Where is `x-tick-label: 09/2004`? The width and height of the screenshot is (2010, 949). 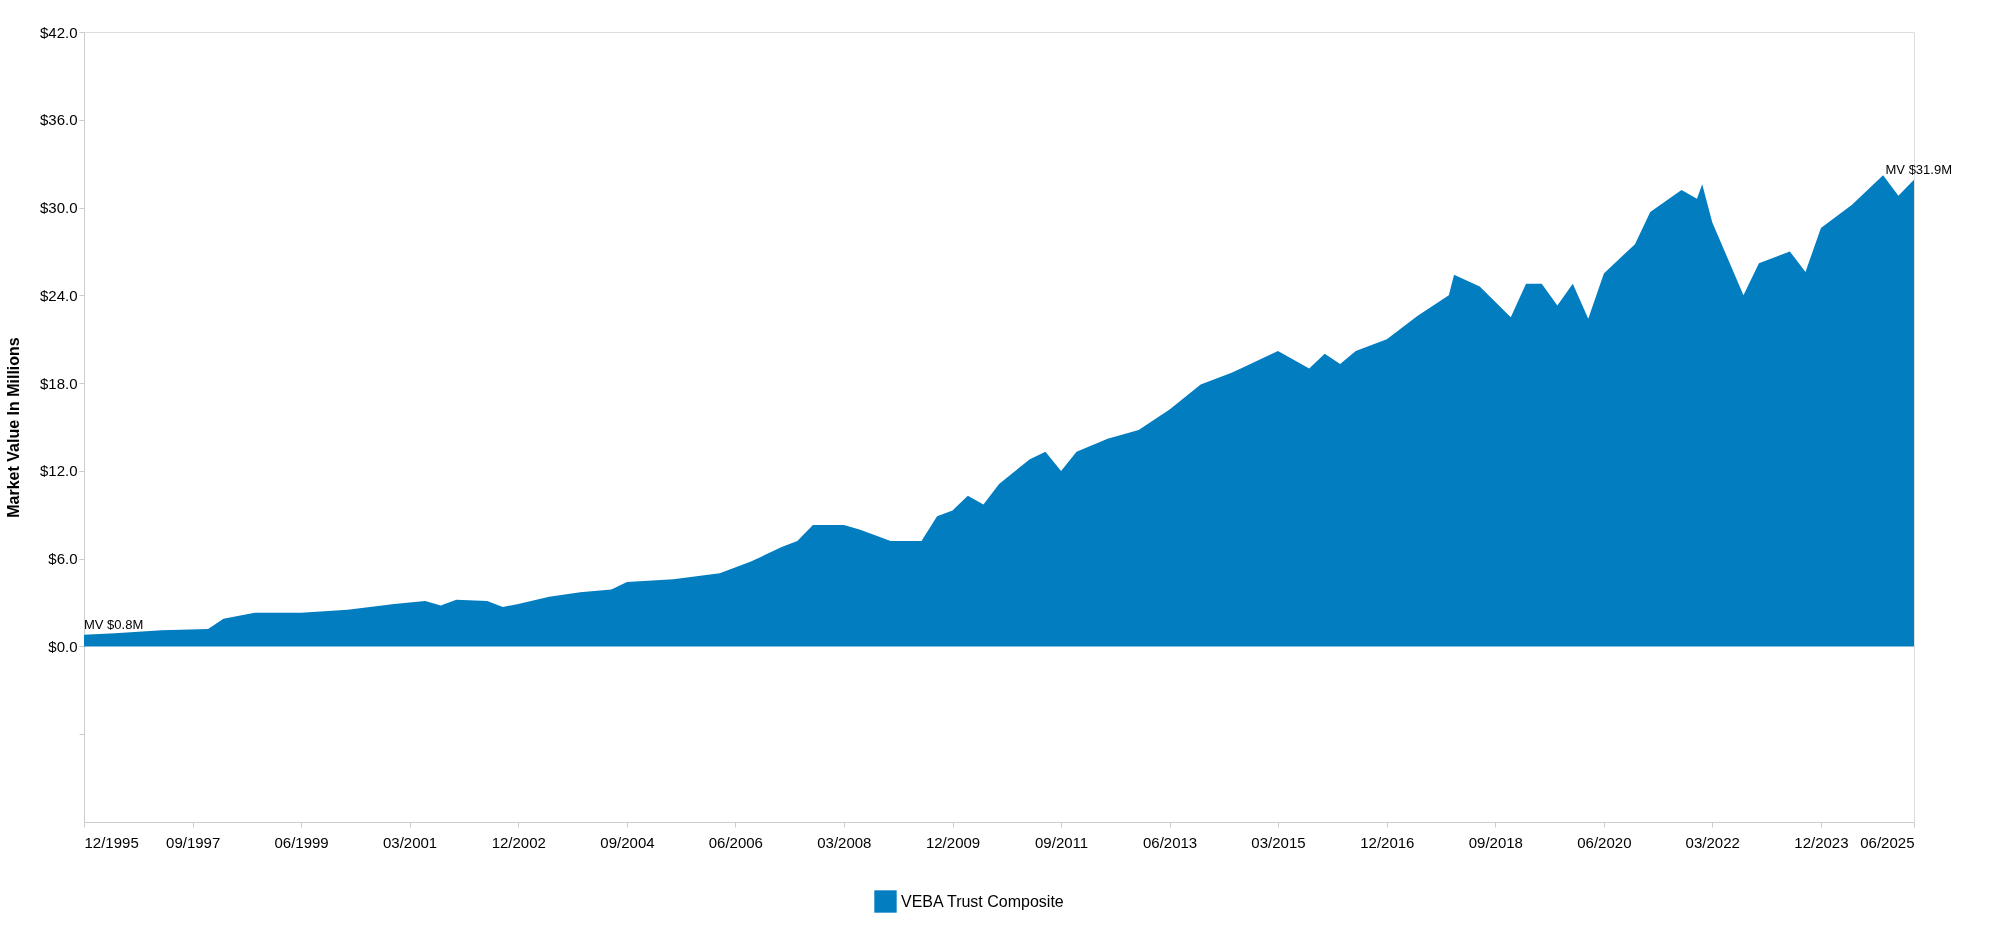 x-tick-label: 09/2004 is located at coordinates (627, 842).